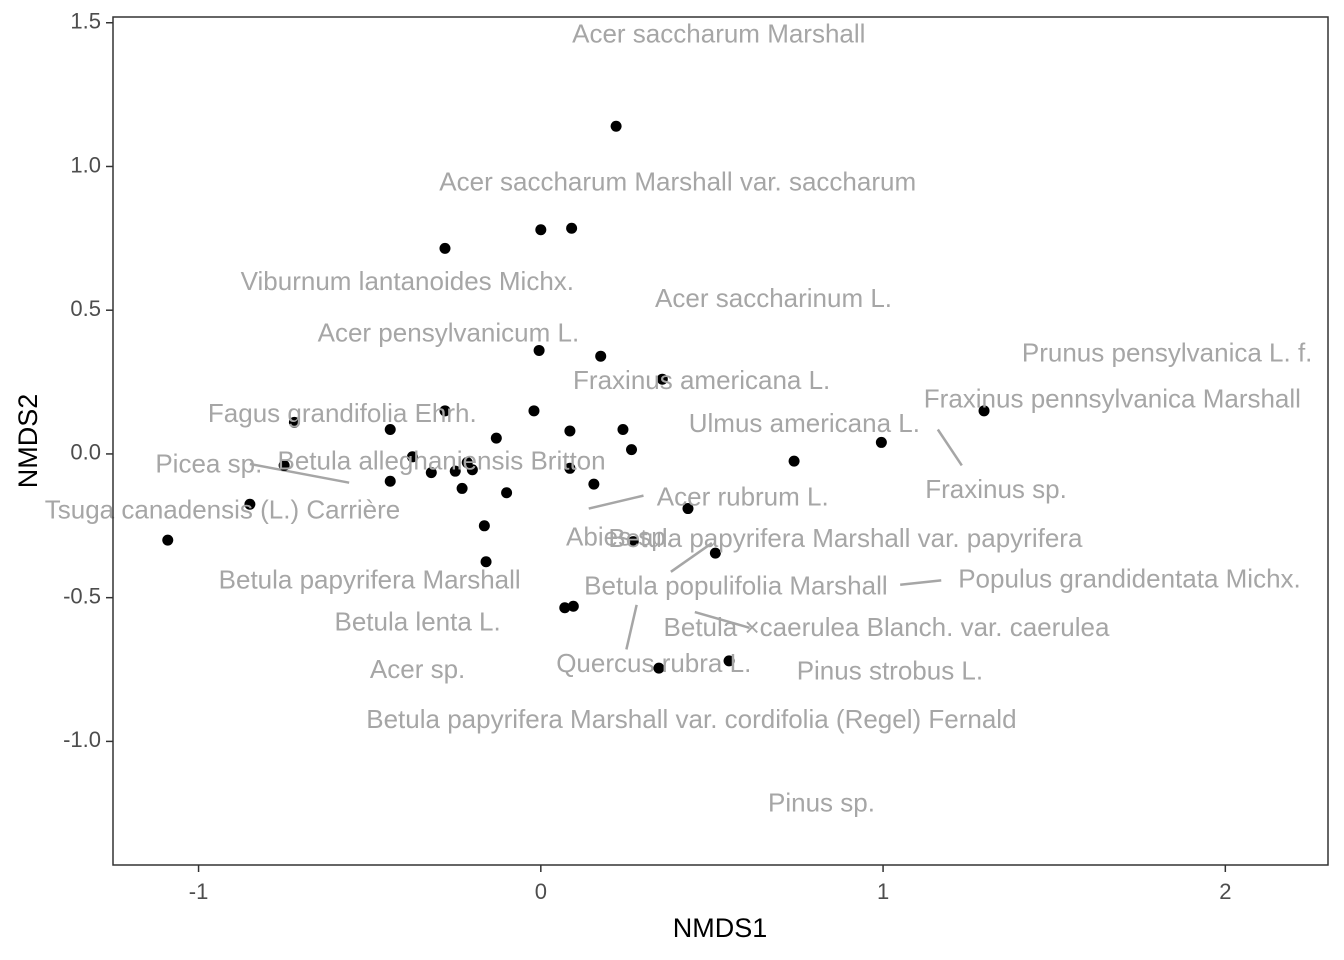  I want to click on x-axis: -1 0 1 2, so click(710, 884).